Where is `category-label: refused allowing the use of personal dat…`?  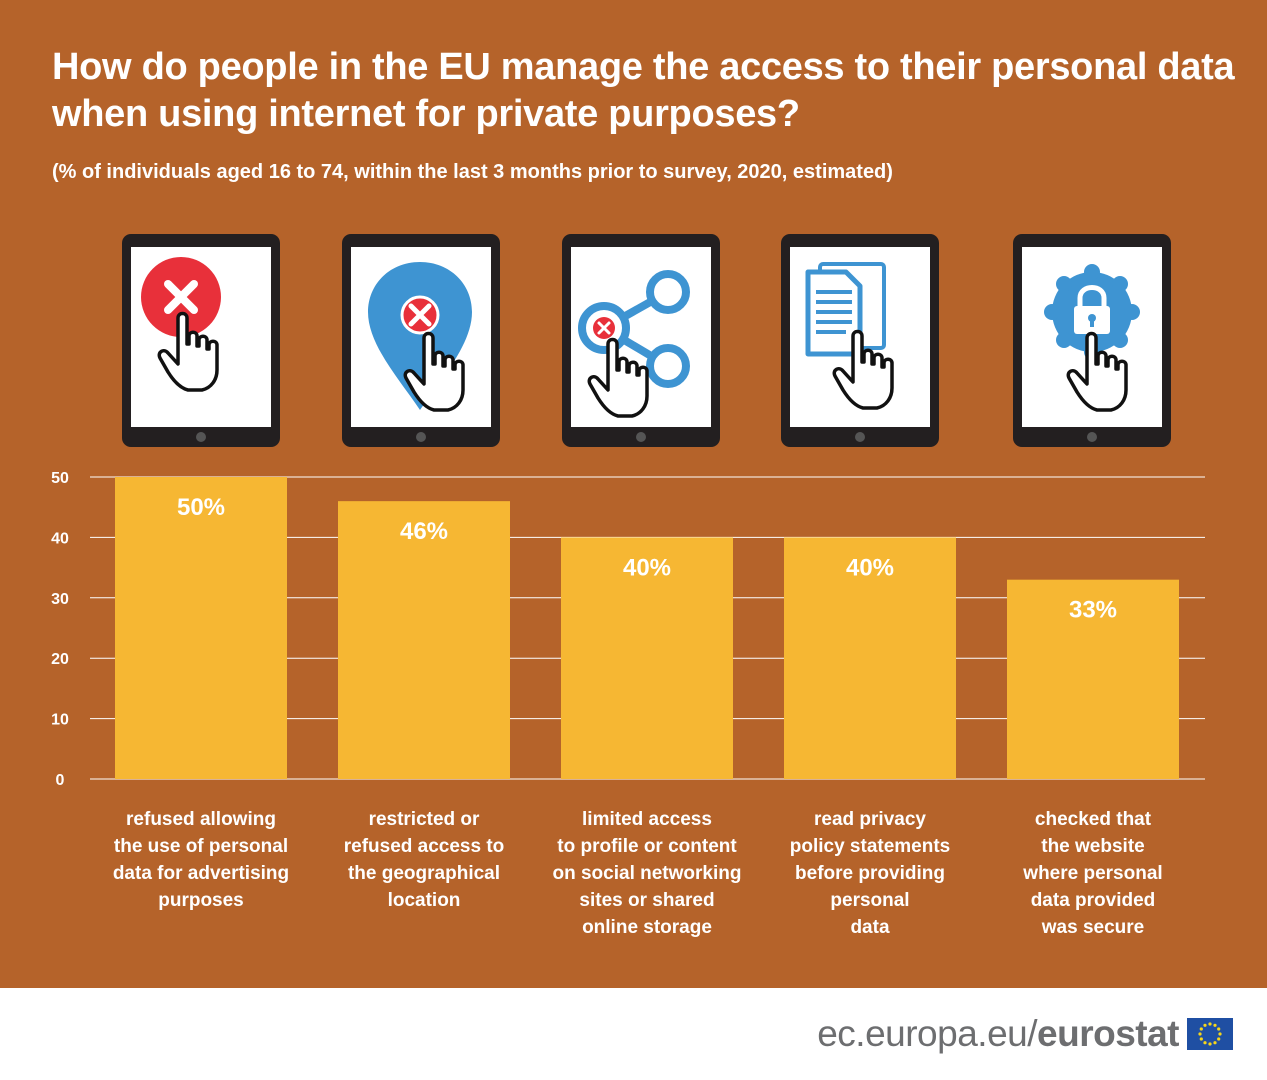 category-label: refused allowing the use of personal dat… is located at coordinates (201, 860).